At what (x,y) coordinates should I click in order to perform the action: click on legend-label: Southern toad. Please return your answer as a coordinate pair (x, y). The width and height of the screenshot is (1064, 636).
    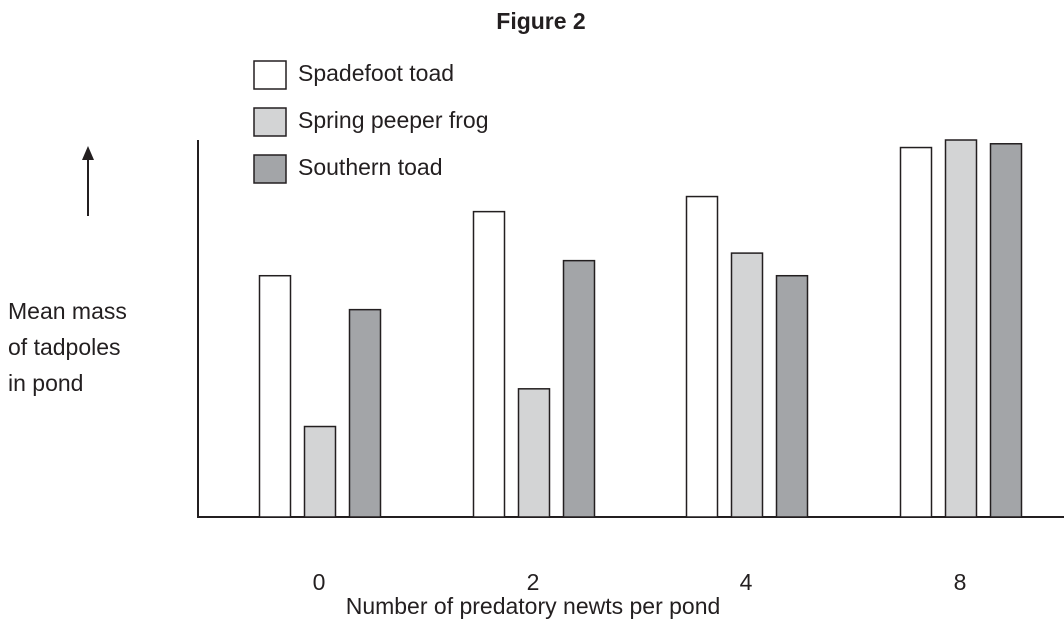
    Looking at the image, I should click on (370, 167).